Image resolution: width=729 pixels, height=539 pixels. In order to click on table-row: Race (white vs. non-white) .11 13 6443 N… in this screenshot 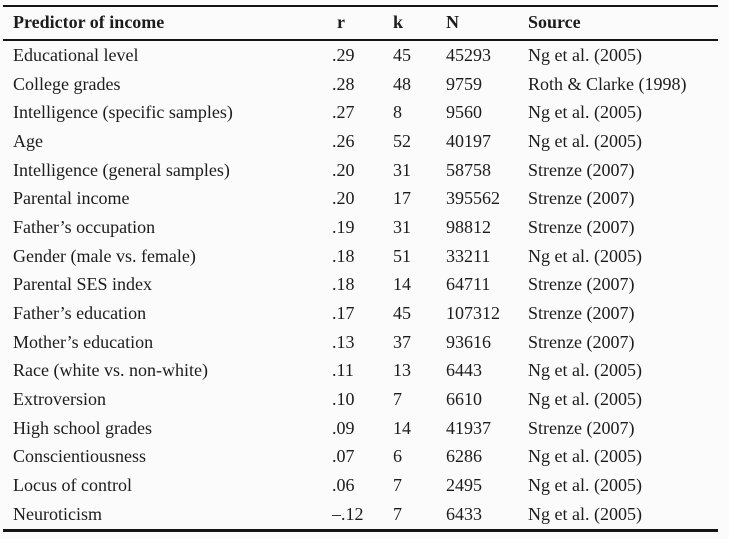, I will do `click(360, 371)`.